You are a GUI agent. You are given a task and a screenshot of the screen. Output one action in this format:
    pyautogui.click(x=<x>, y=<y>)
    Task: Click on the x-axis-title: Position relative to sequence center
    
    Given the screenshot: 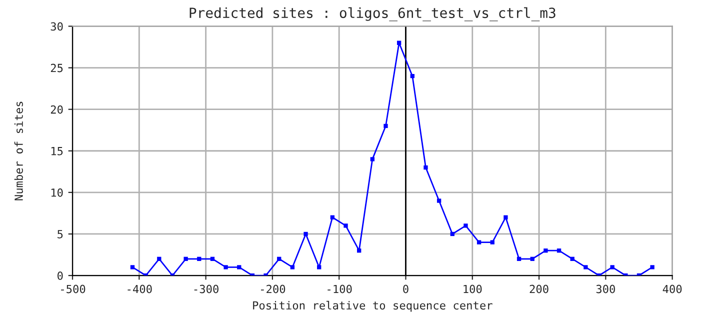 What is the action you would take?
    pyautogui.click(x=372, y=306)
    